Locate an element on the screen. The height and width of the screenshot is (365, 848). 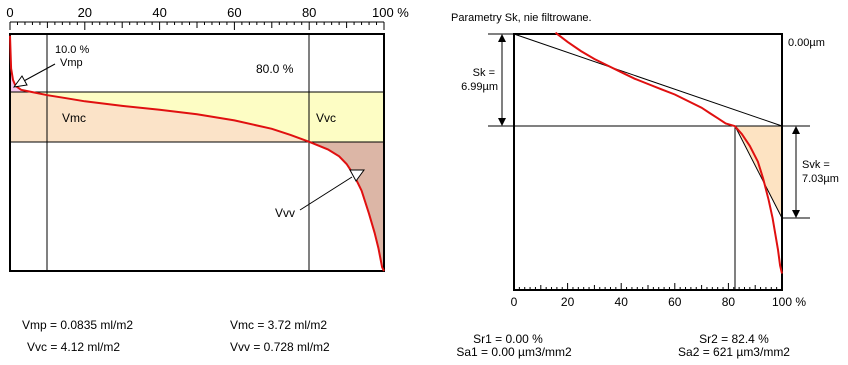
mr1-label: 10.0 % is located at coordinates (72, 50).